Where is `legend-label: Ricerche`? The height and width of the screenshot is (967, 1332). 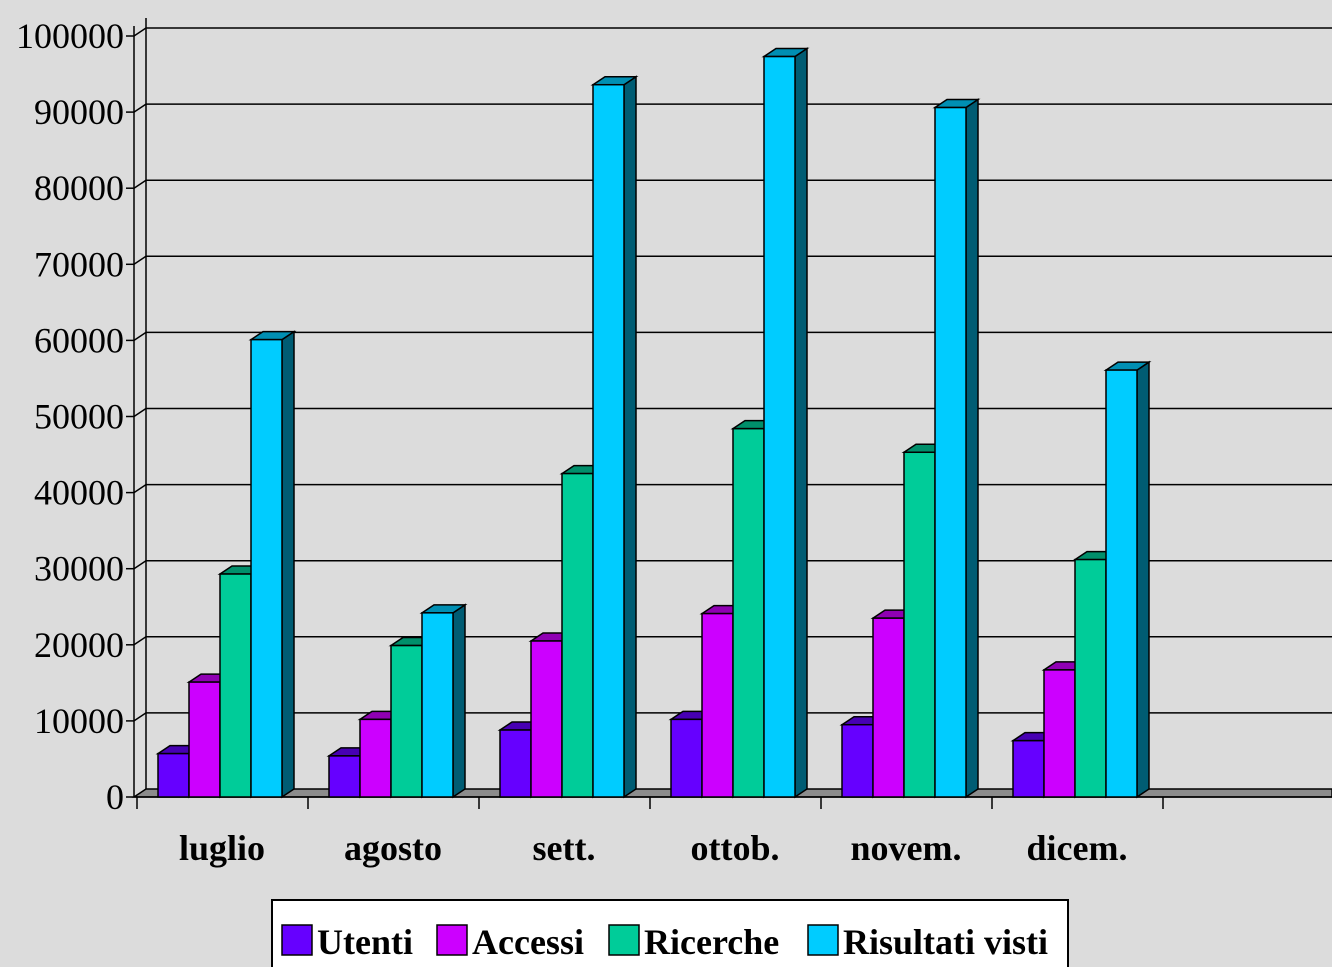
legend-label: Ricerche is located at coordinates (711, 942).